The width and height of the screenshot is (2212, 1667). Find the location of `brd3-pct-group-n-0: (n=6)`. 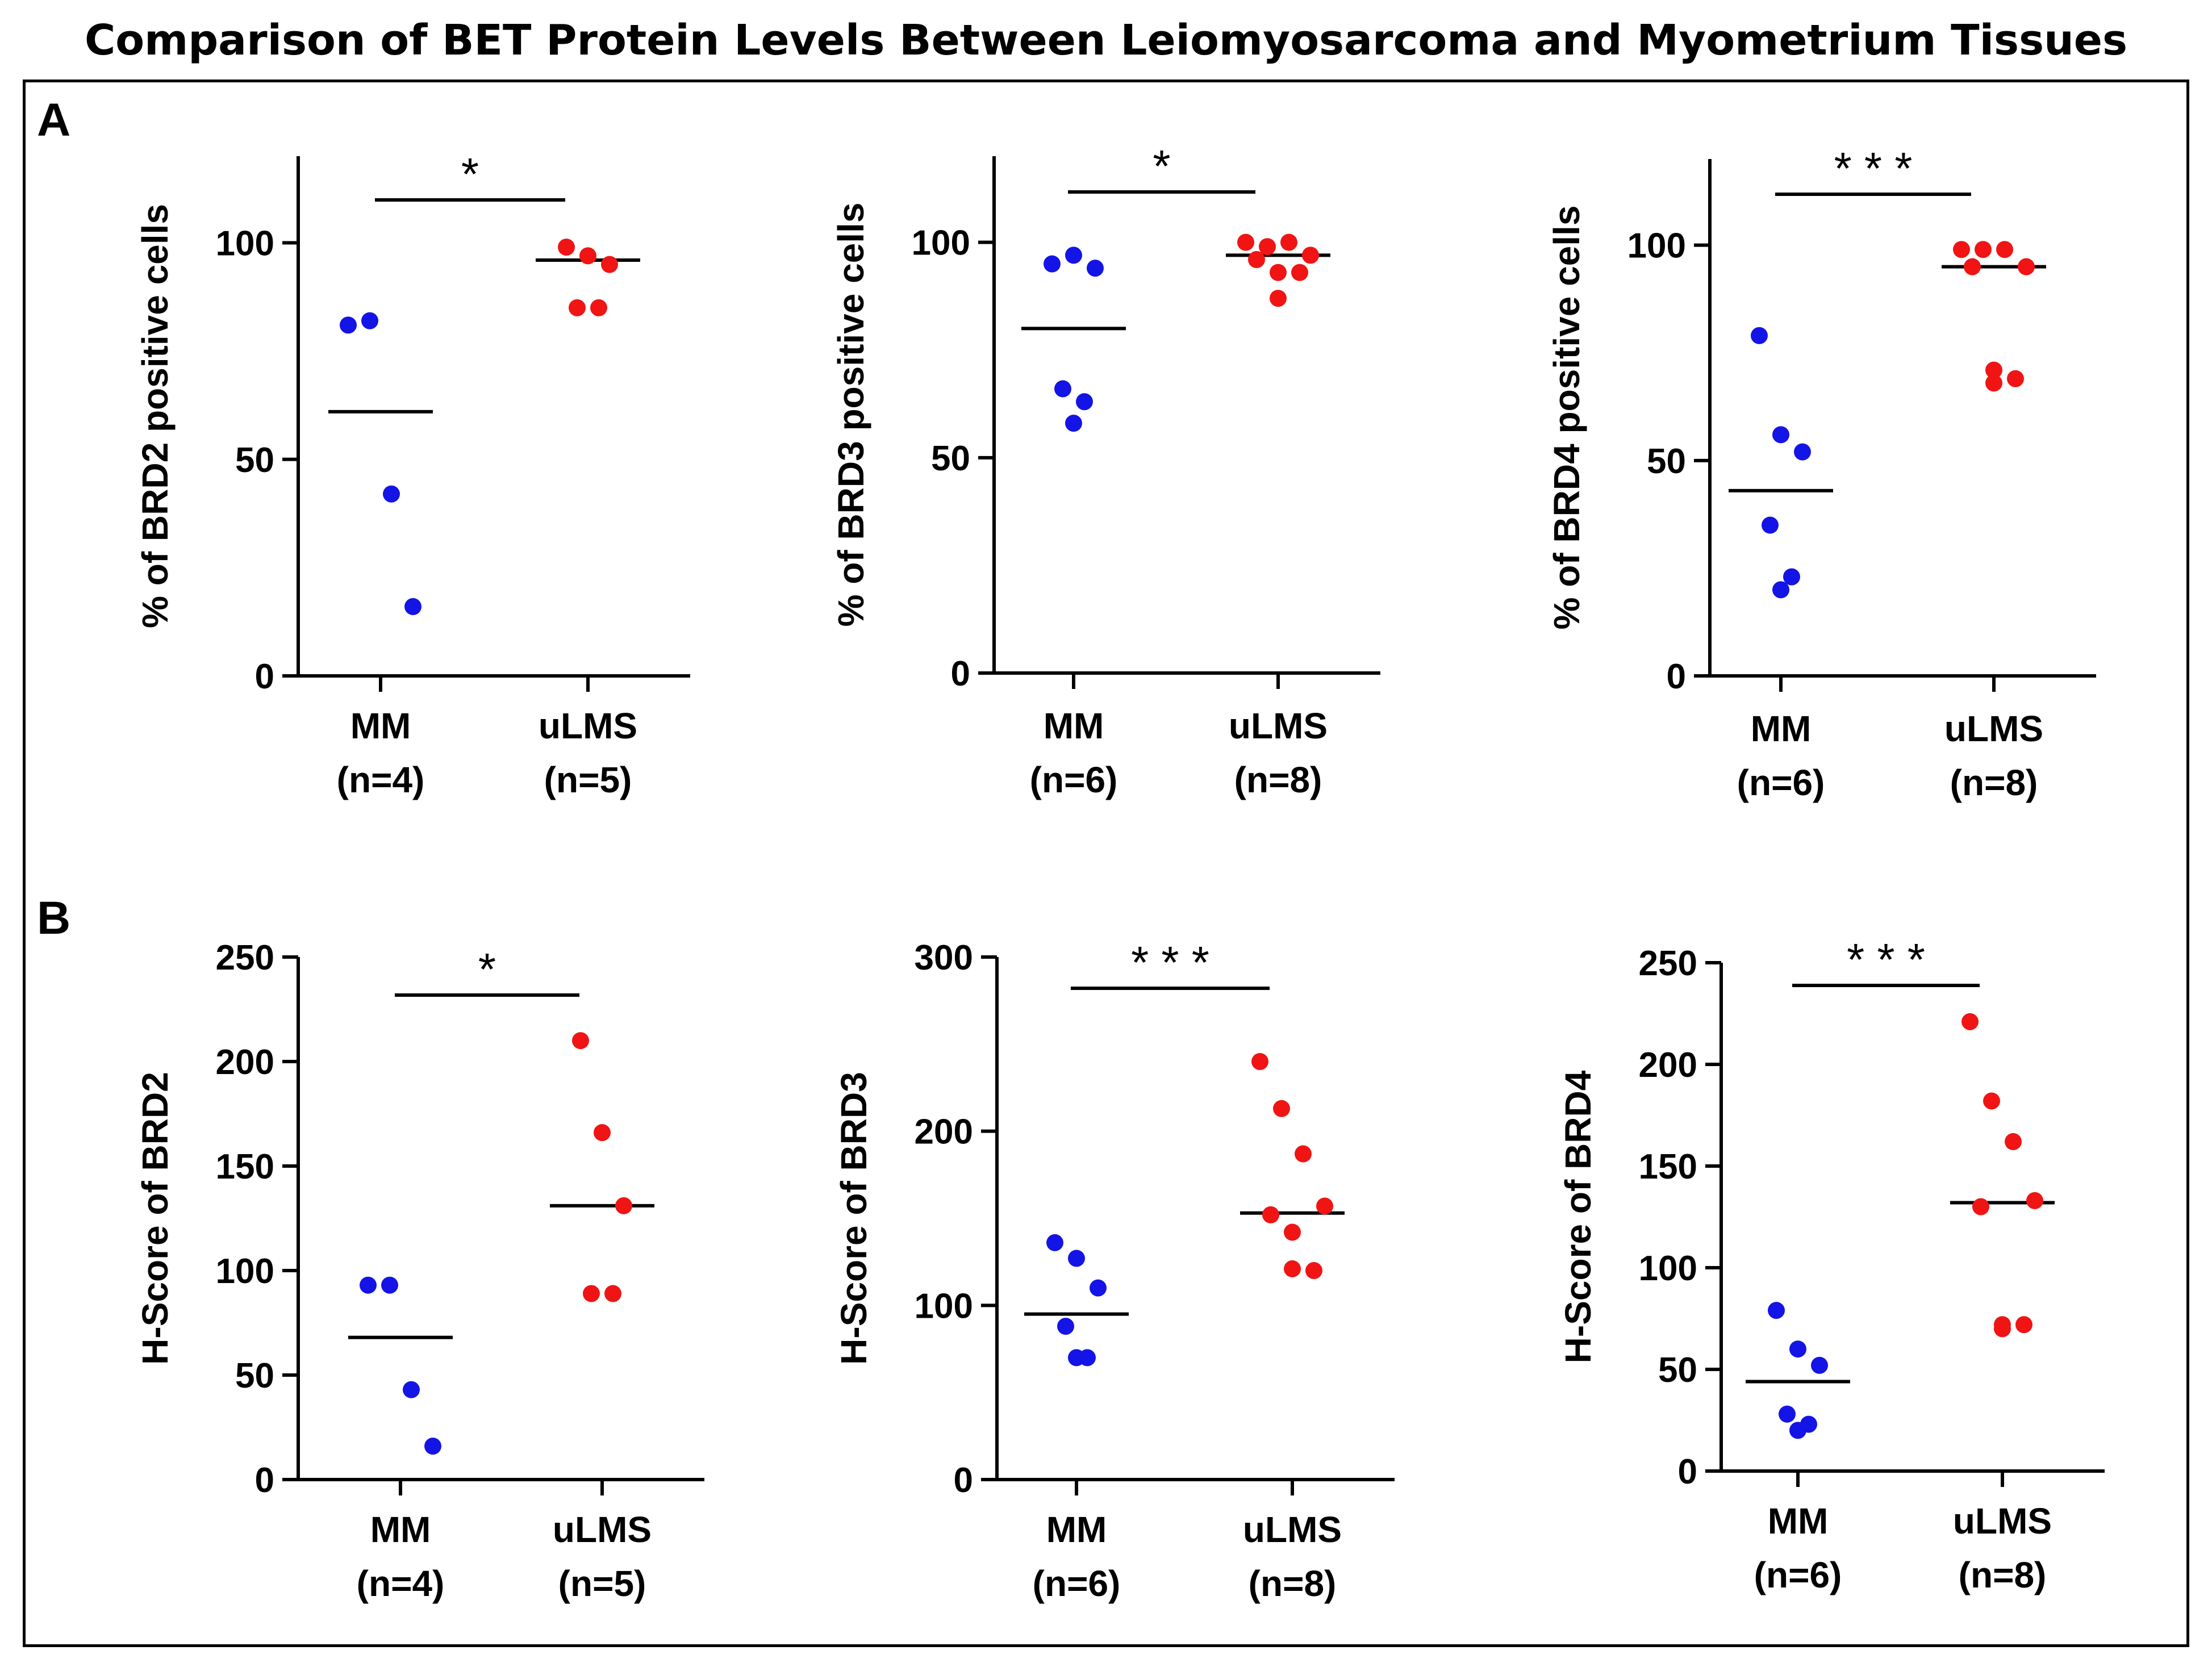

brd3-pct-group-n-0: (n=6) is located at coordinates (1074, 779).